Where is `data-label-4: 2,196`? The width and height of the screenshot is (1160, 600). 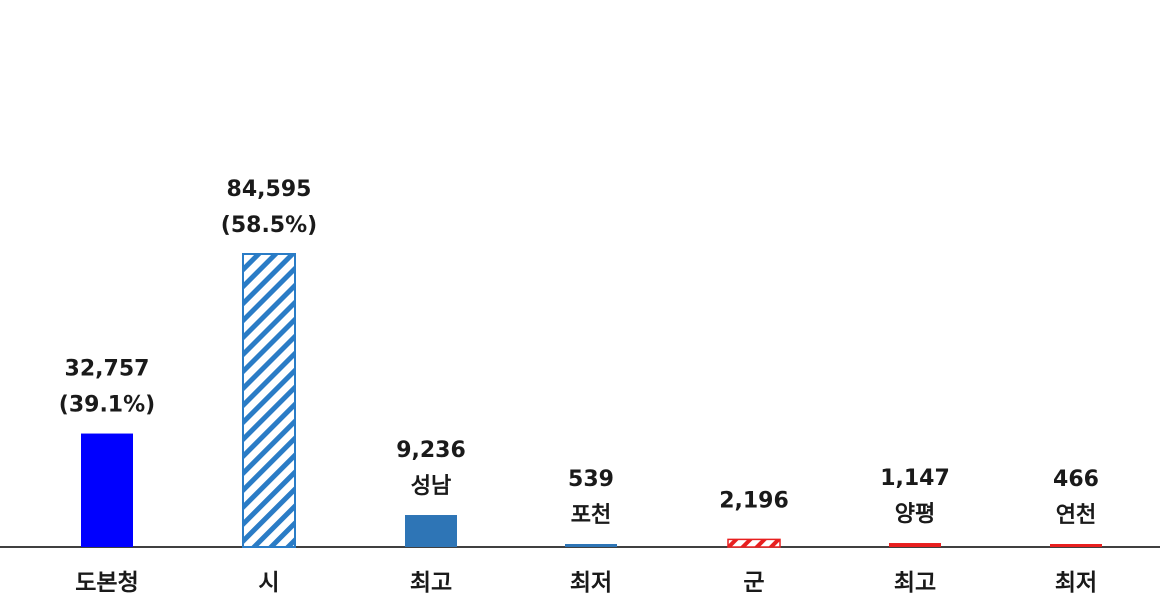
data-label-4: 2,196 is located at coordinates (754, 500).